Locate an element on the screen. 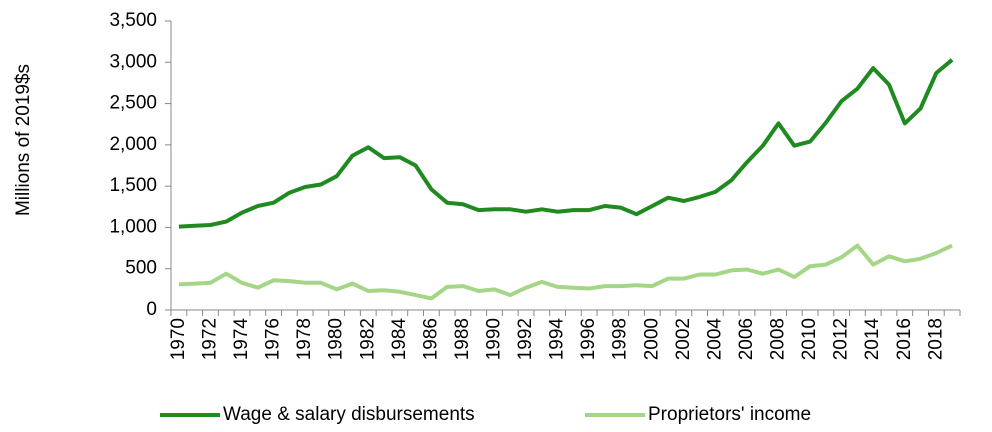  y-axis-label: Millions of 2019$s is located at coordinates (23, 140).